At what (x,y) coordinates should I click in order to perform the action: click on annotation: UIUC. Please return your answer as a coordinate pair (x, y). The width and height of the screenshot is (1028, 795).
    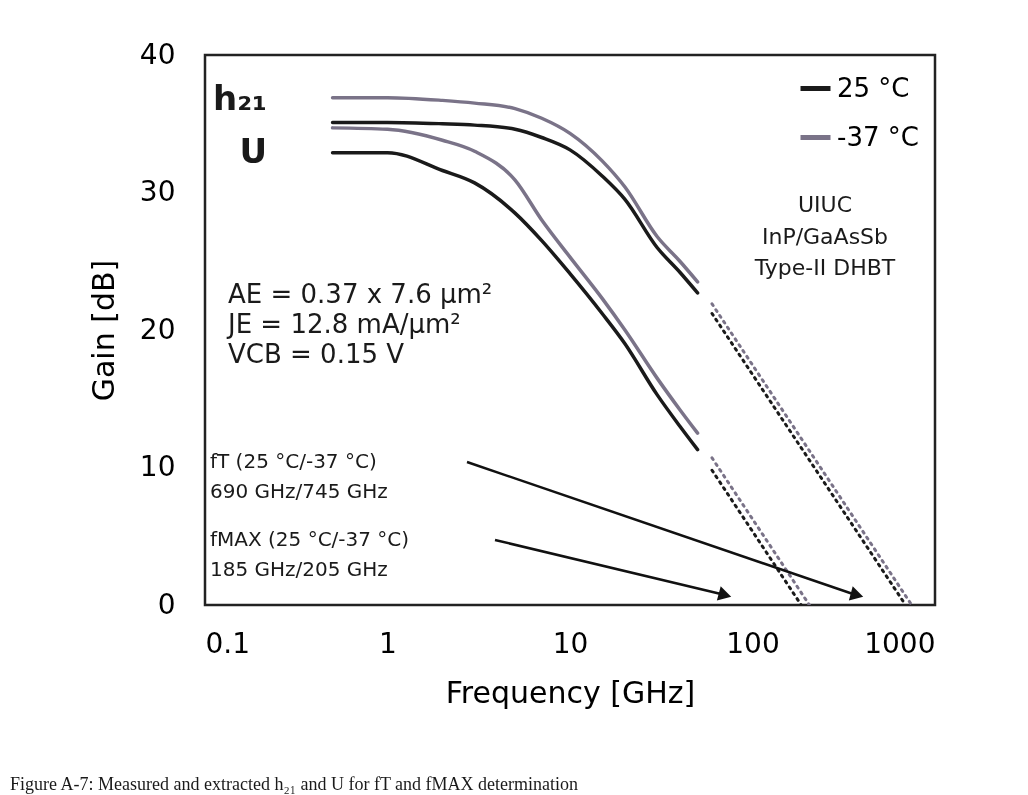
    Looking at the image, I should click on (825, 204).